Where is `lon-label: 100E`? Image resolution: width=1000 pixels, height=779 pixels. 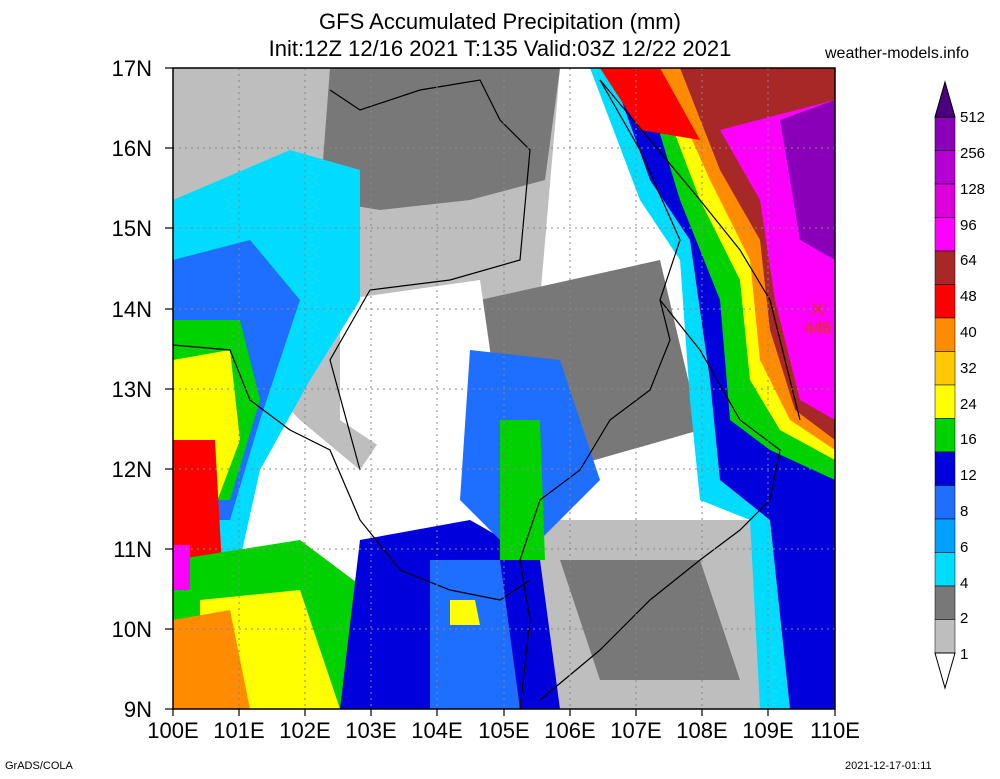 lon-label: 100E is located at coordinates (173, 730).